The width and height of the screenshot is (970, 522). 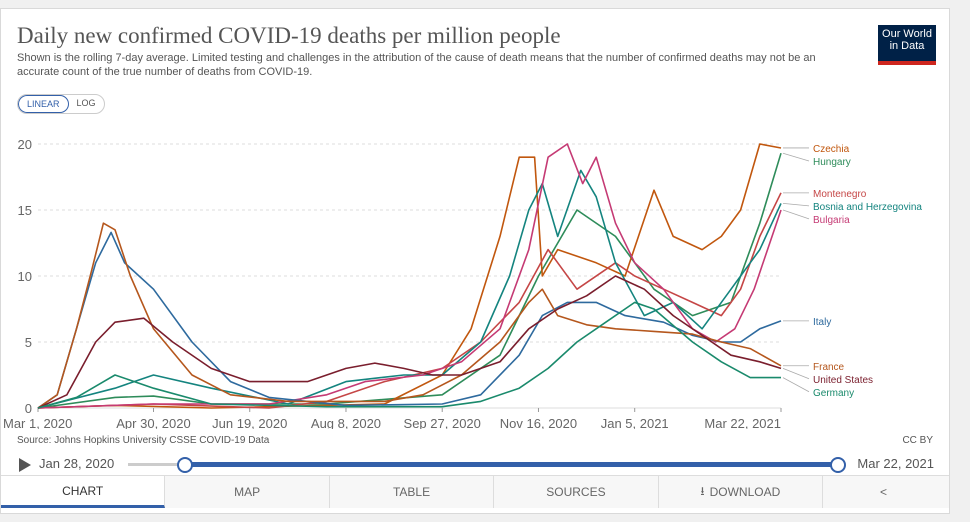 I want to click on play-icon, so click(x=25, y=465).